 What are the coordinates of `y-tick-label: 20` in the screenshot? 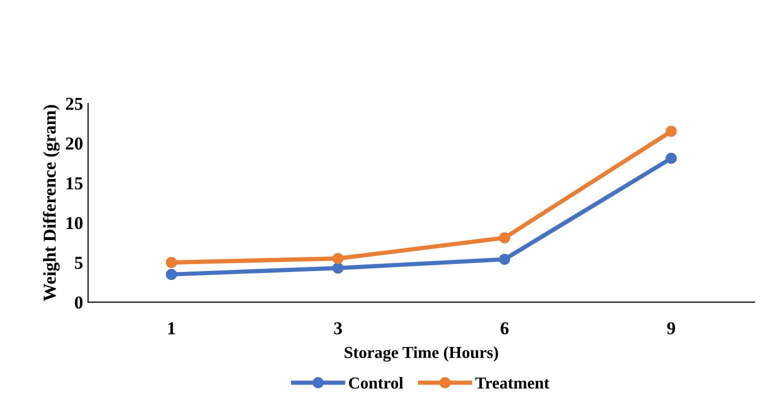 It's located at (74, 144).